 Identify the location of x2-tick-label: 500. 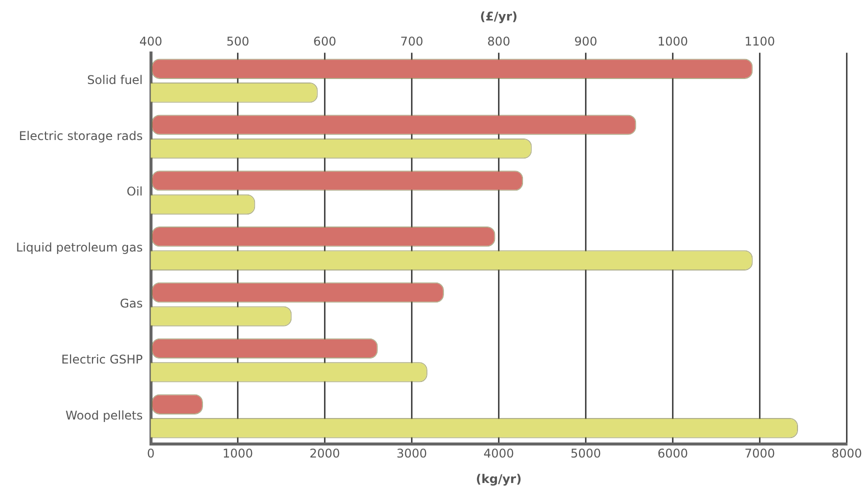
(238, 41).